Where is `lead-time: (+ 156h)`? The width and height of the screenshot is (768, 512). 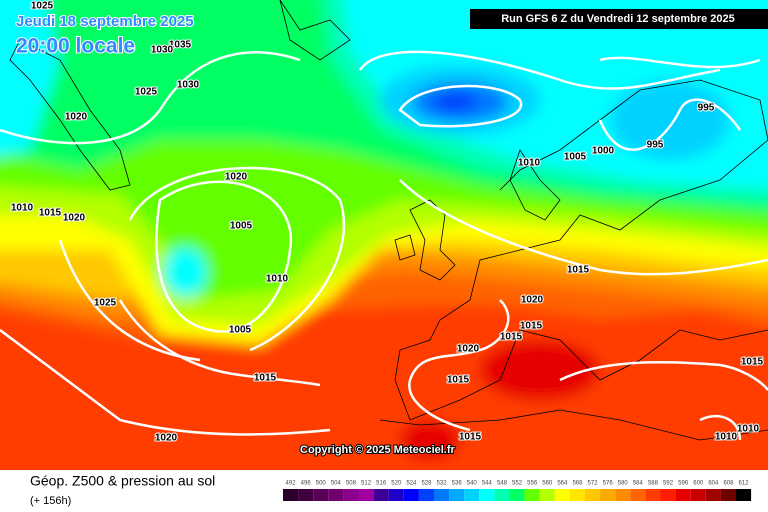 lead-time: (+ 156h) is located at coordinates (50, 501).